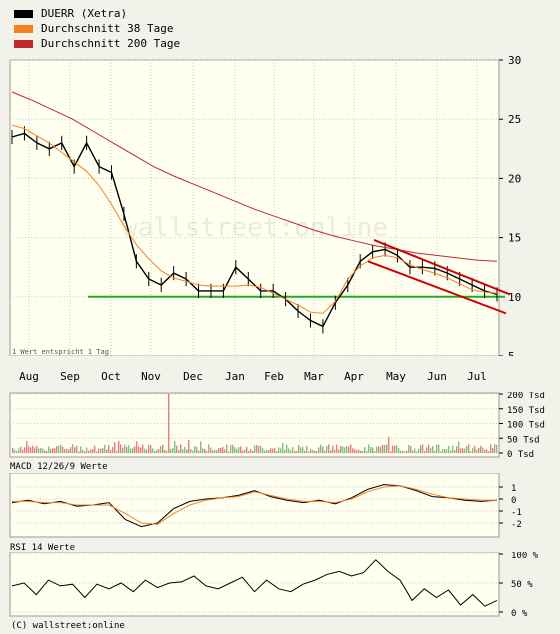  Describe the element at coordinates (513, 489) in the screenshot. I see `y-tick-label: 1` at that location.